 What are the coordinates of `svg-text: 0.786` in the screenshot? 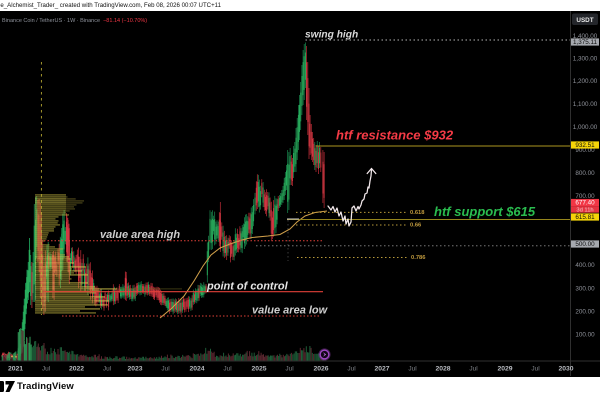 It's located at (418, 258).